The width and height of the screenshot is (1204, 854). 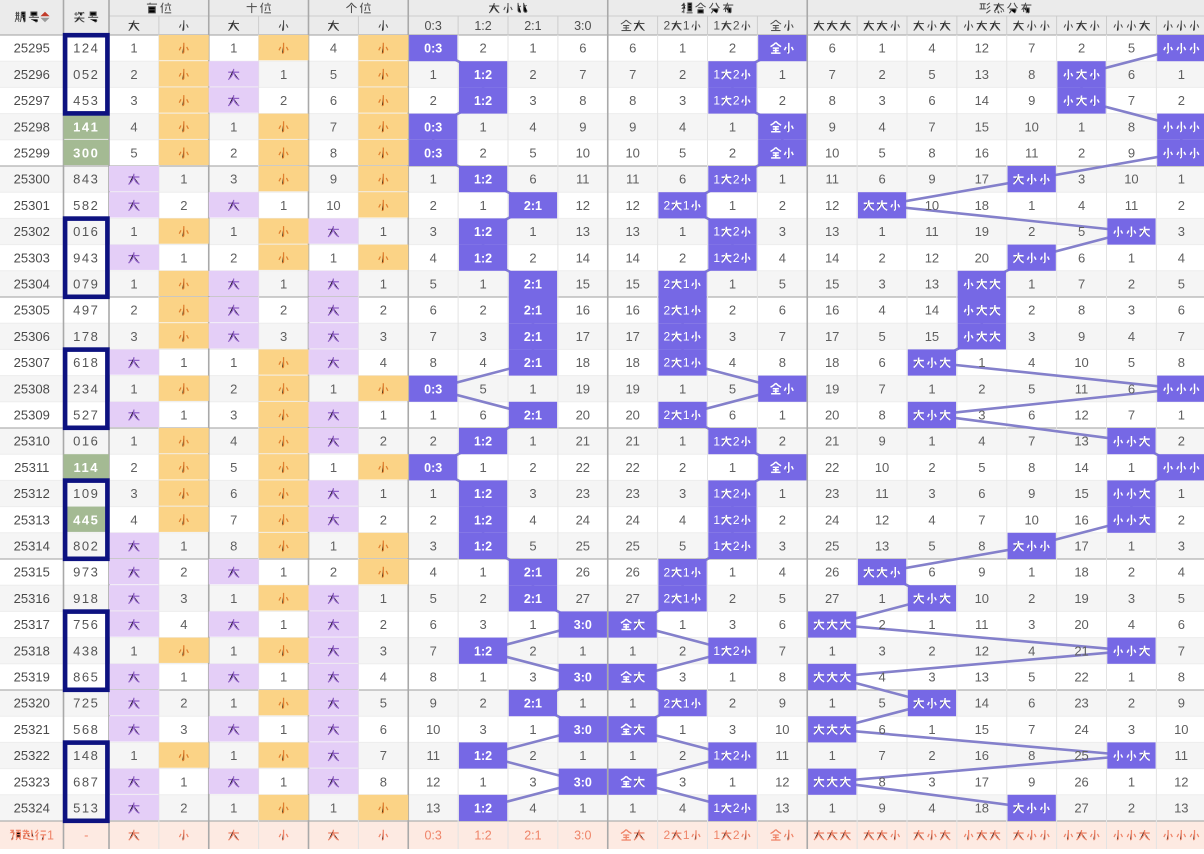 What do you see at coordinates (632, 598) in the screenshot?
I see `svg-text: 27` at bounding box center [632, 598].